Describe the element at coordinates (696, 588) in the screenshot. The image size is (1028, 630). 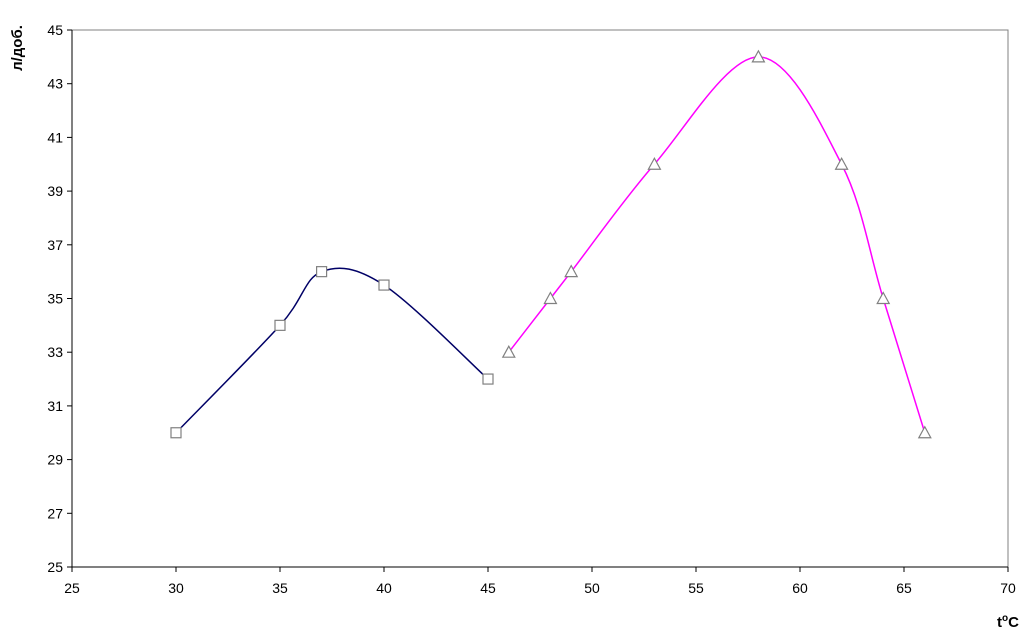
I see `x-tick-label: 55` at that location.